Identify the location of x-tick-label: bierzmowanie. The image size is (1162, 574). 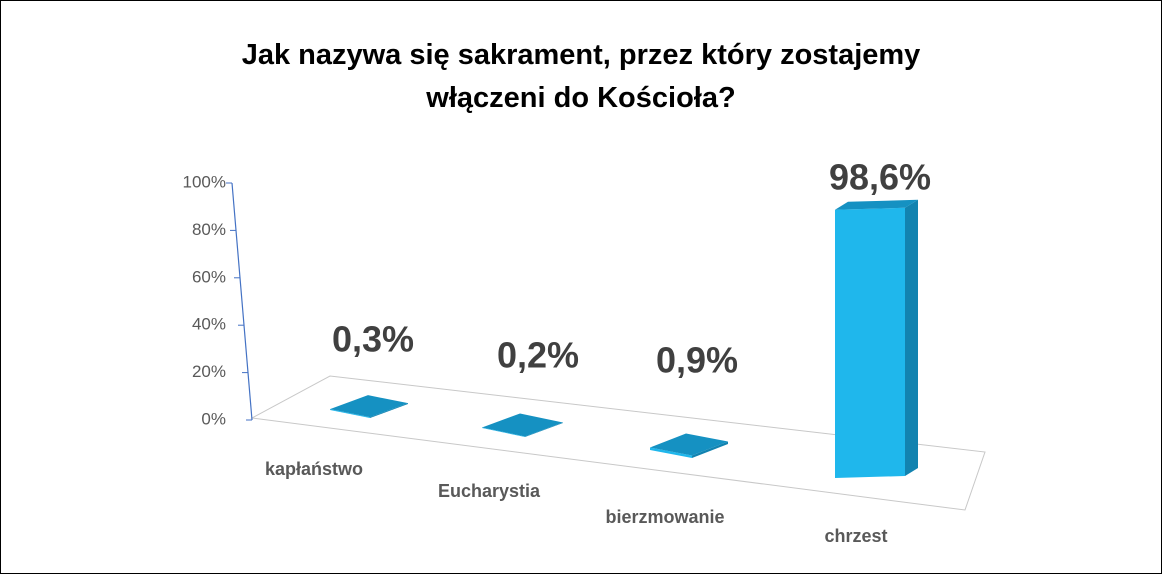
(664, 517).